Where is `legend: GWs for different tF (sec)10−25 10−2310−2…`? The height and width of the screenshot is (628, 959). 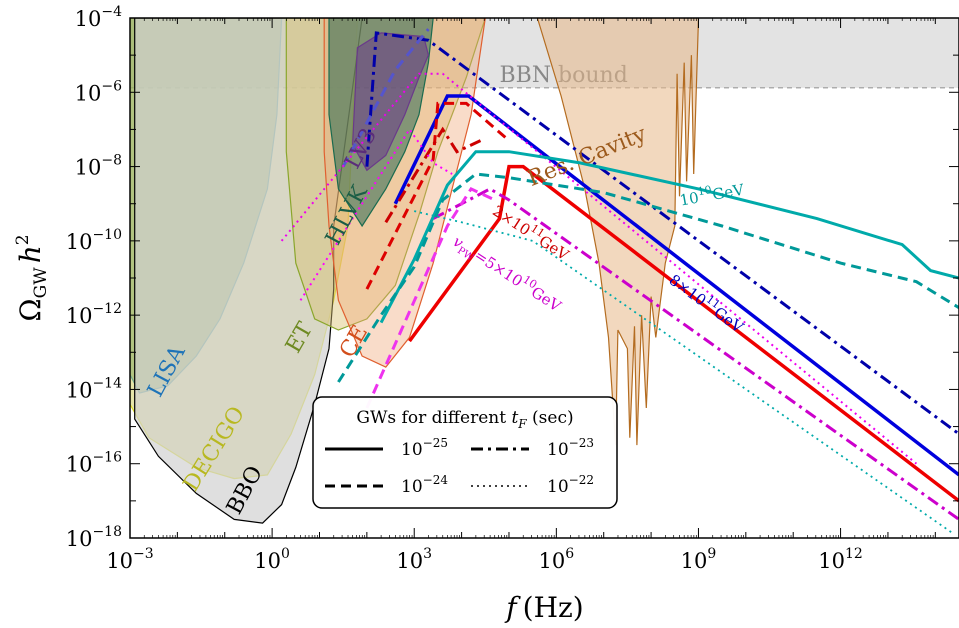
legend: GWs for different tF (sec)10−25 10−2310−2… is located at coordinates (465, 452).